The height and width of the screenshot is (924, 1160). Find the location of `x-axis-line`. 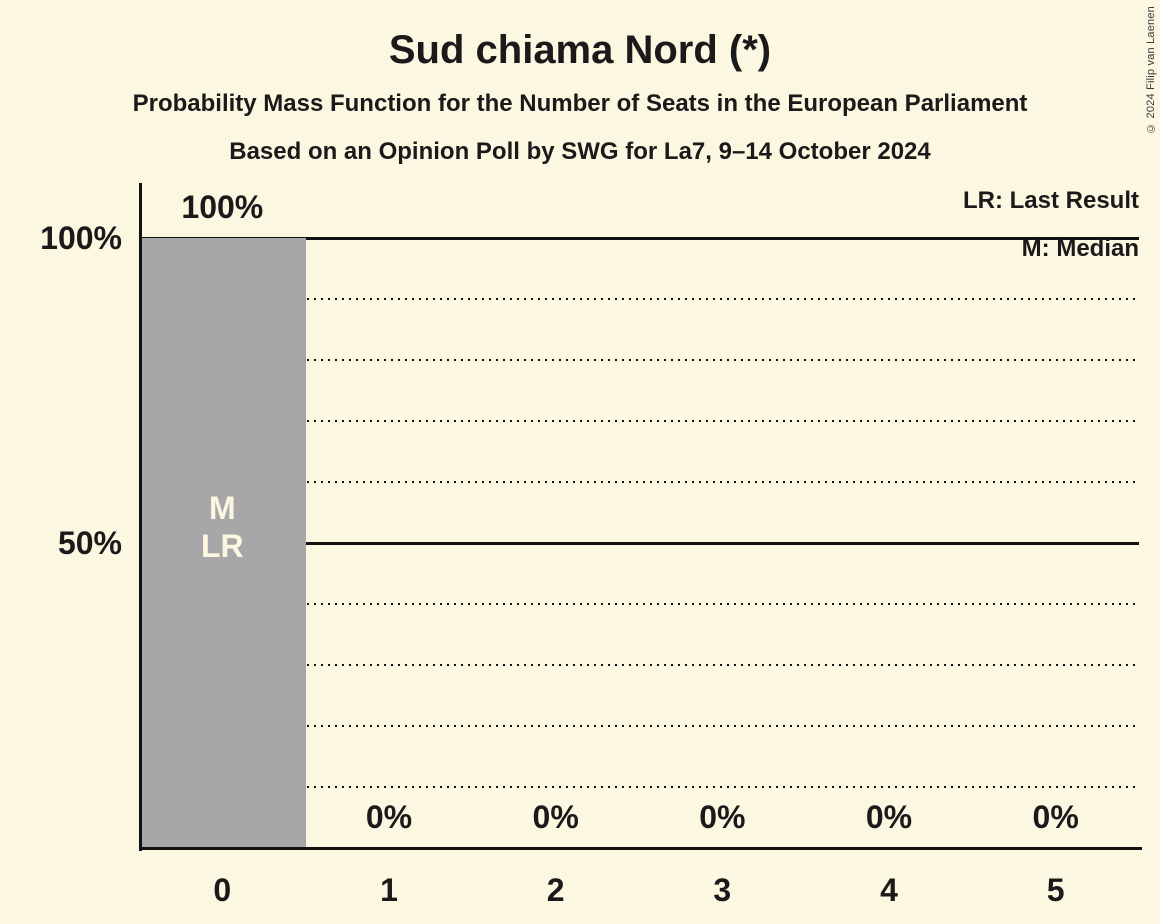

x-axis-line is located at coordinates (640, 848).